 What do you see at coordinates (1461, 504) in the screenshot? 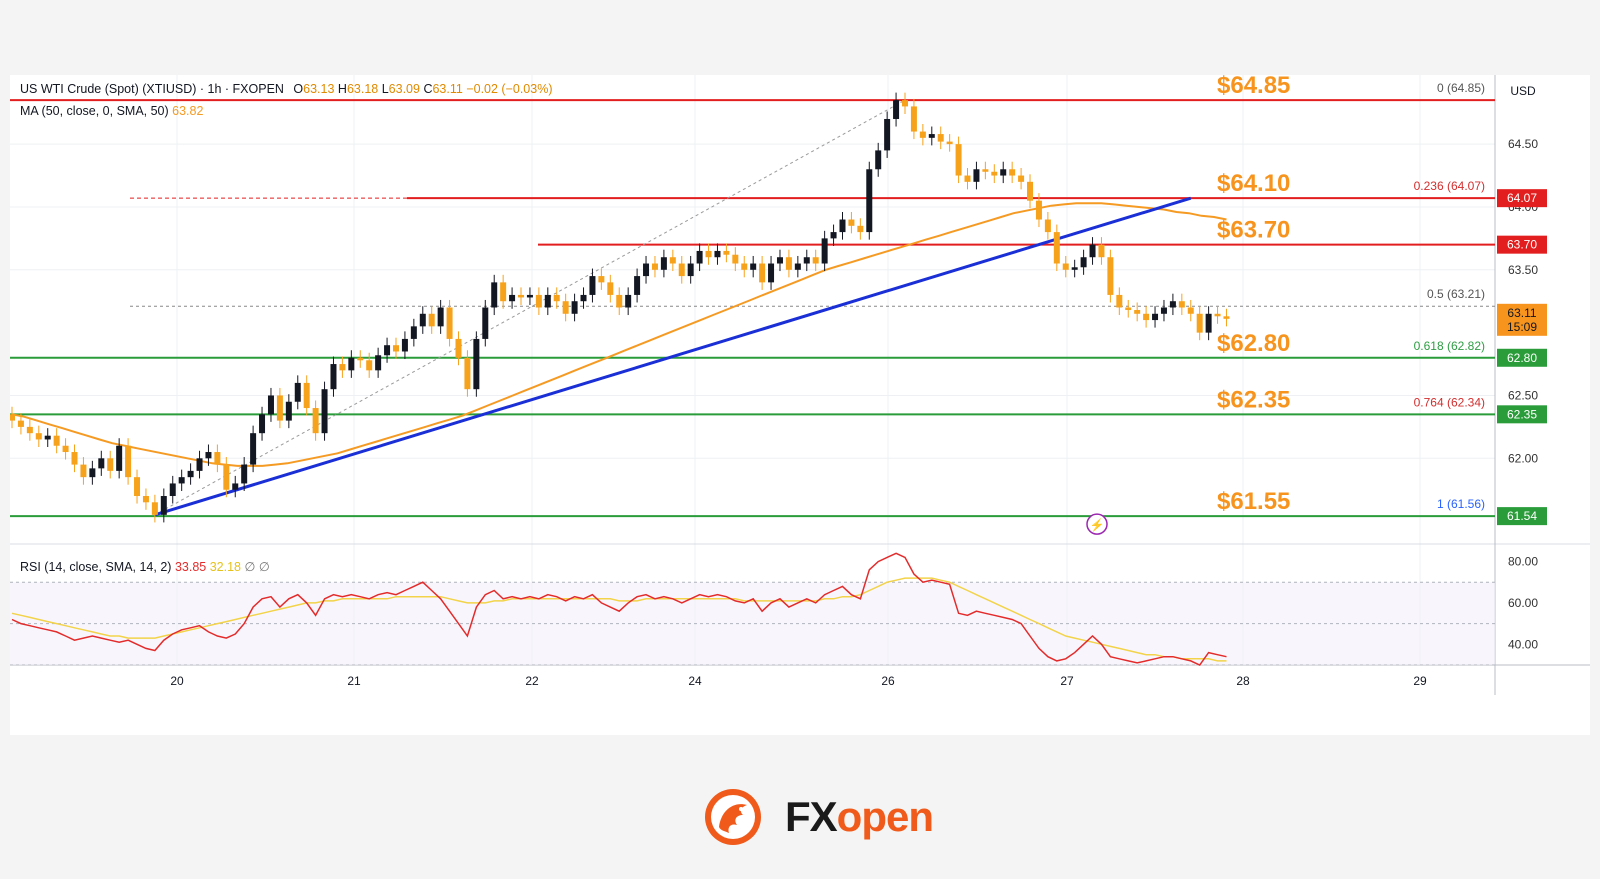
I see `fib-level-label: 1 (61.56)` at bounding box center [1461, 504].